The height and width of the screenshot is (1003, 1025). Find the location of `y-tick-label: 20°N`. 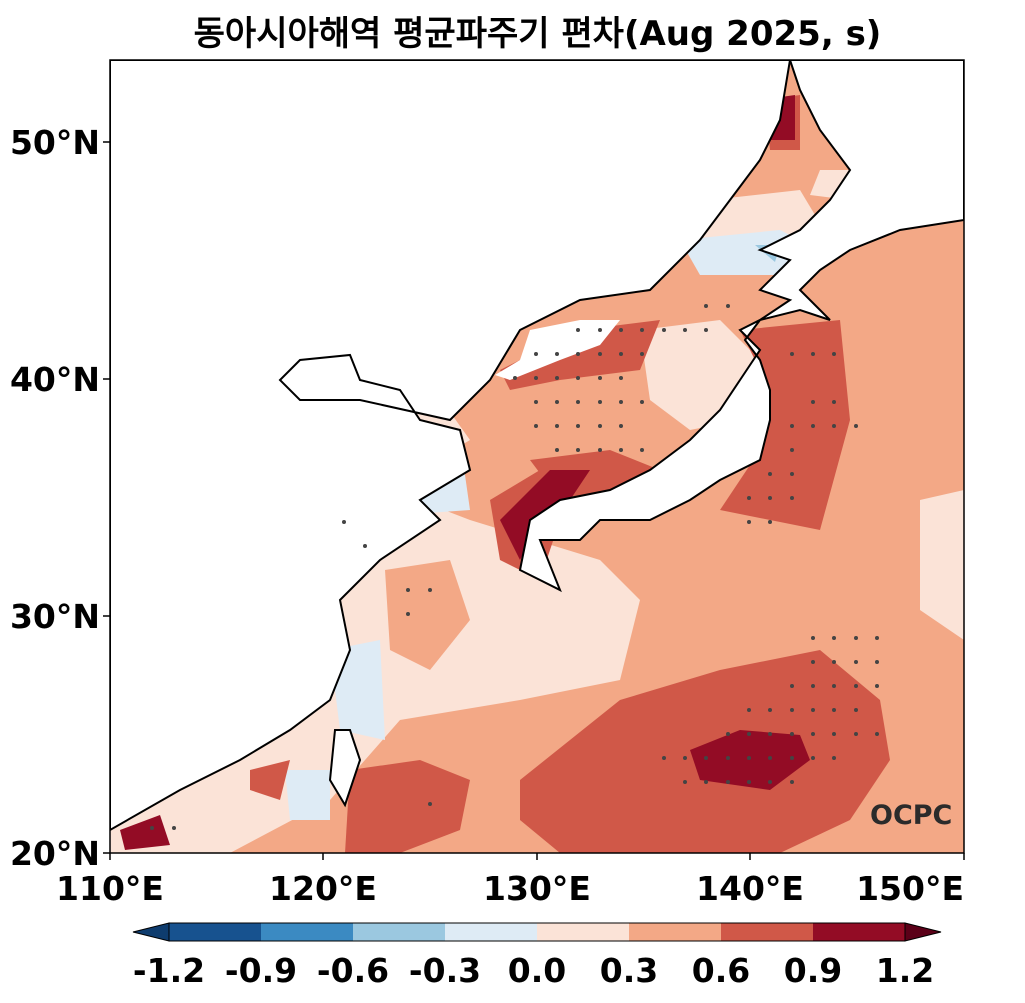

y-tick-label: 20°N is located at coordinates (55, 853).